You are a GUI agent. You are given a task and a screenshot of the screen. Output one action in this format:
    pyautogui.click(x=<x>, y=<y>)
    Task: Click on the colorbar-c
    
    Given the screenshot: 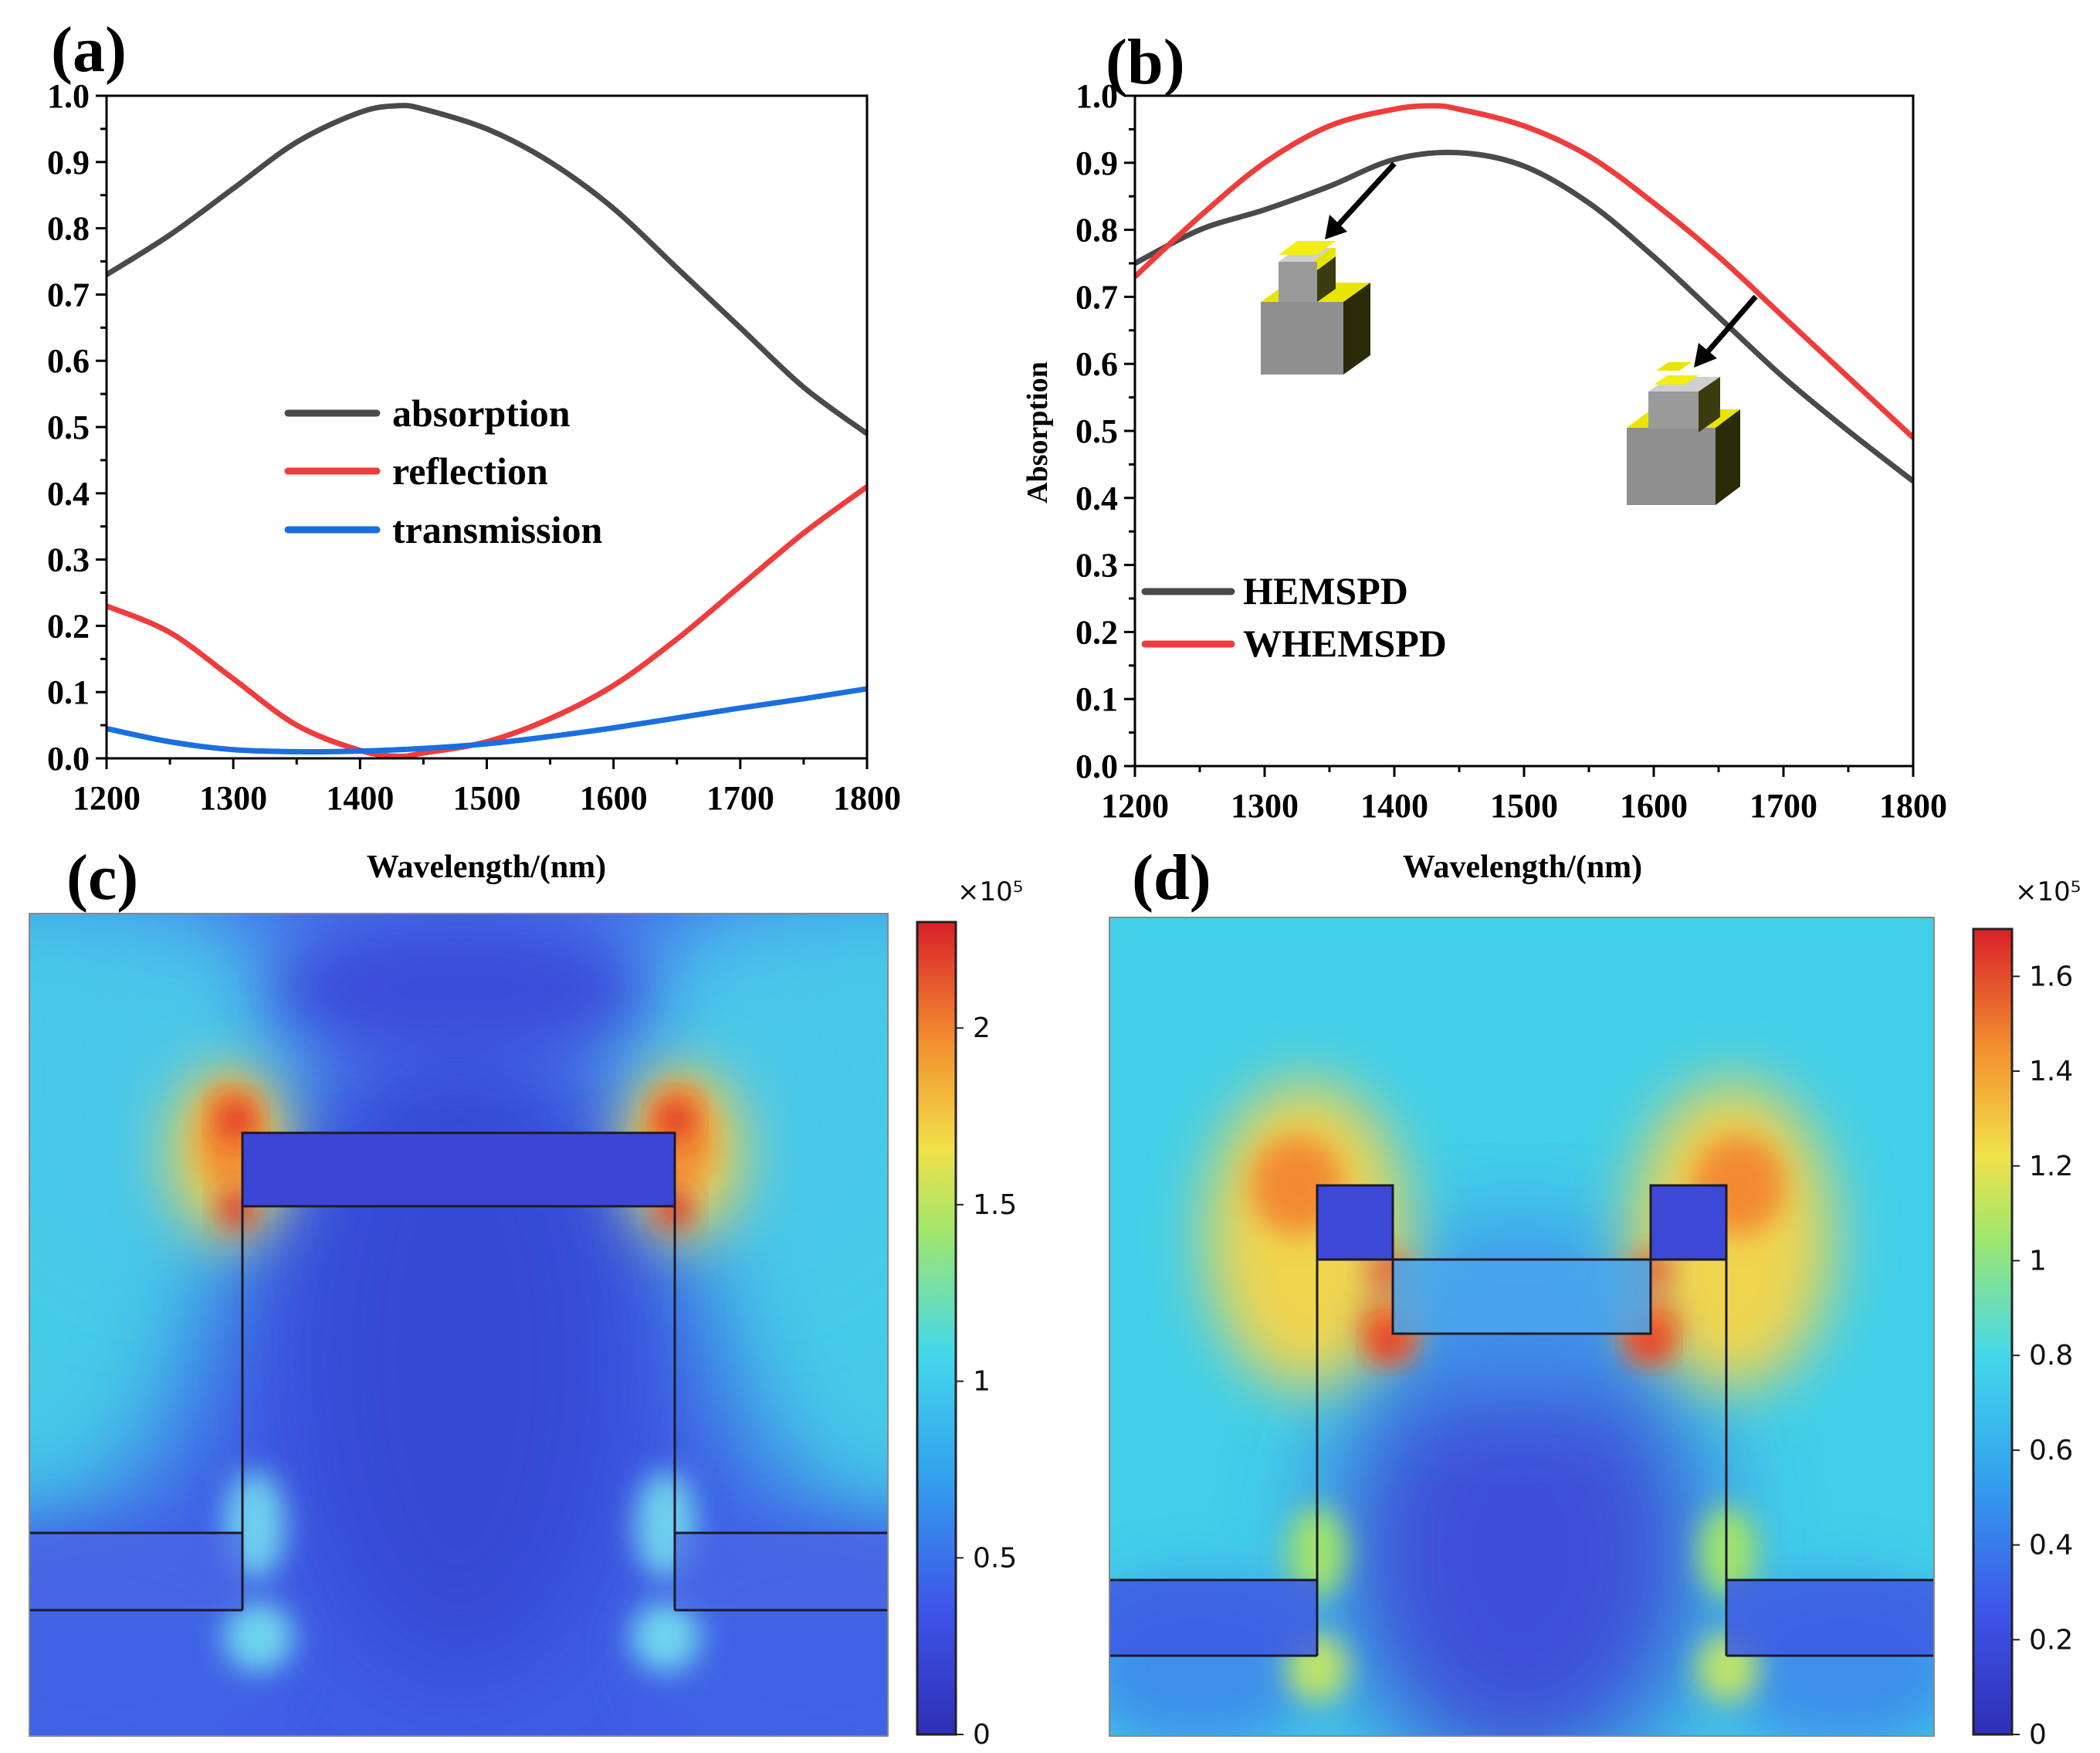 What is the action you would take?
    pyautogui.click(x=937, y=1328)
    